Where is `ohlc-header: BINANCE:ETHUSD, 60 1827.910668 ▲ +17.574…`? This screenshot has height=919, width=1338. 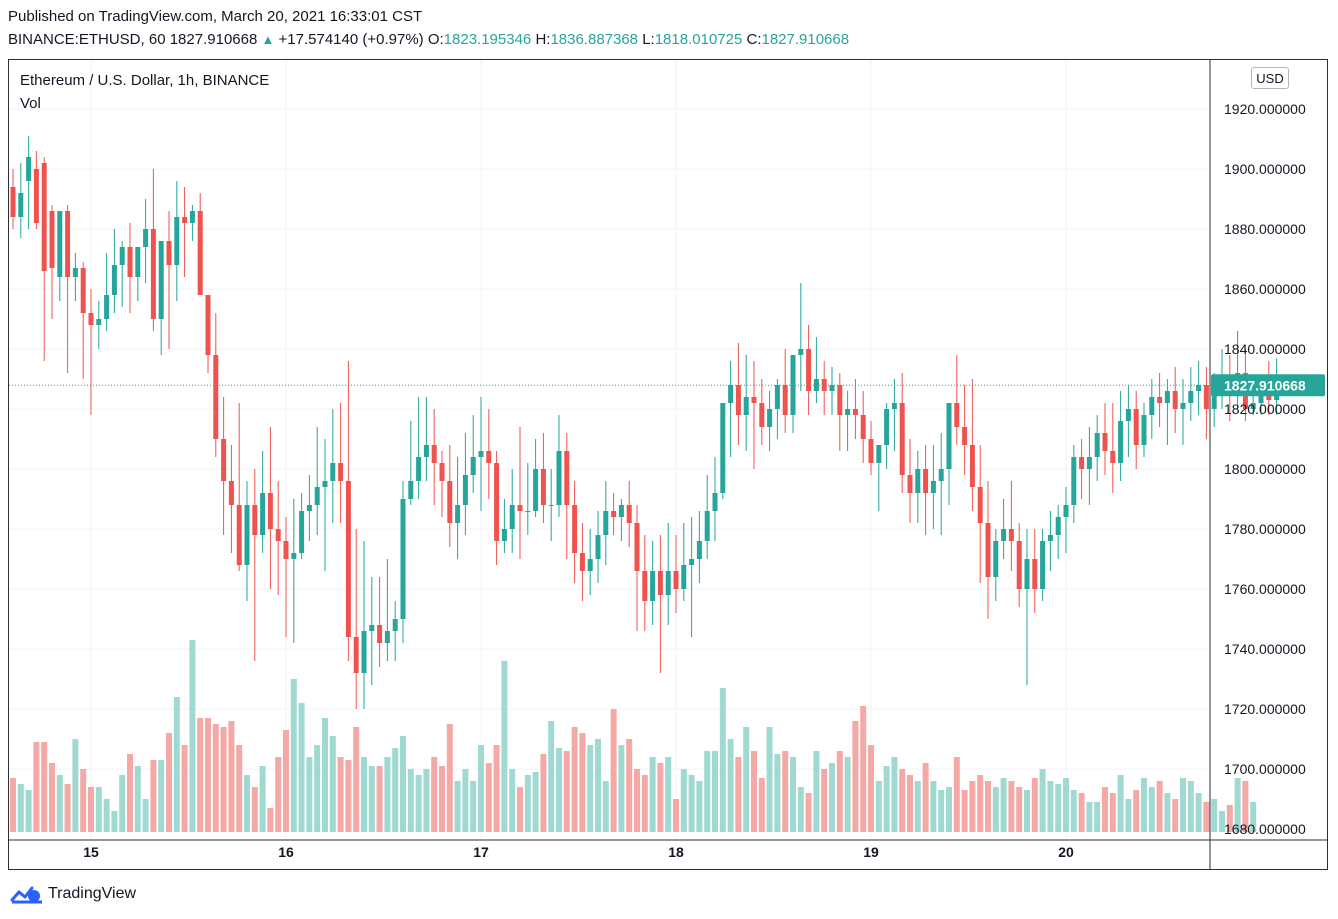
ohlc-header: BINANCE:ETHUSD, 60 1827.910668 ▲ +17.574… is located at coordinates (428, 39).